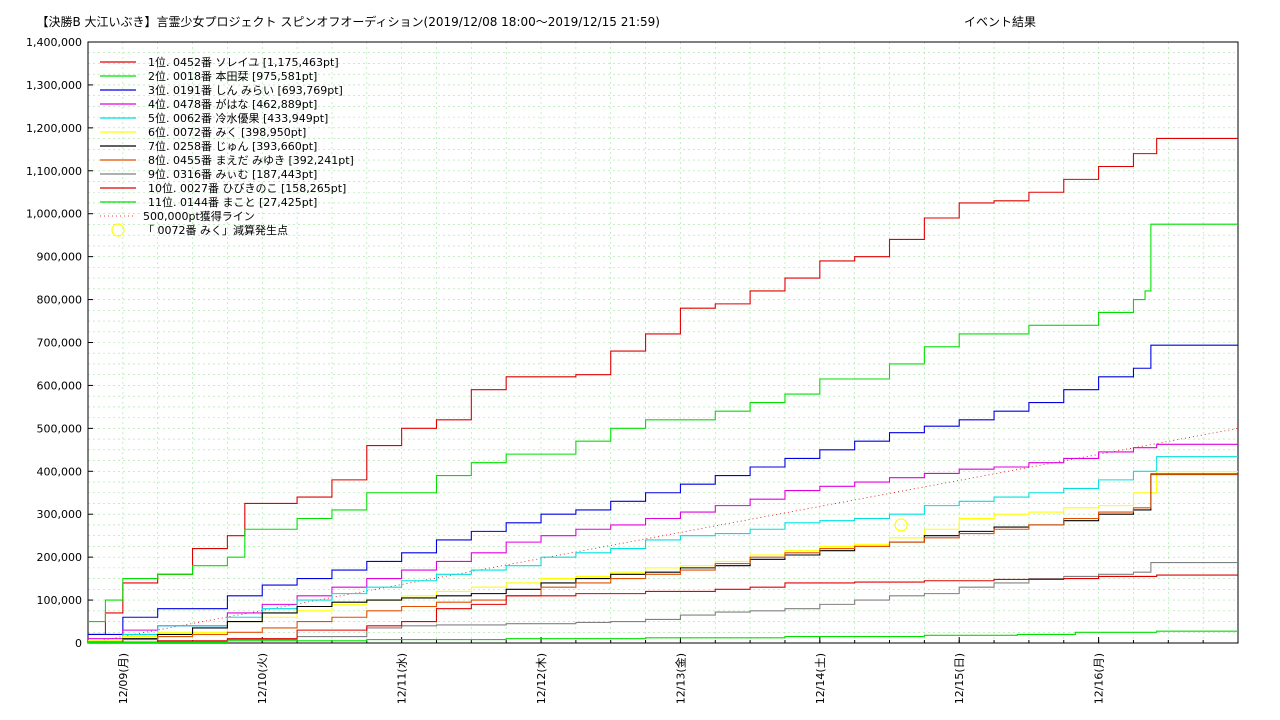 The image size is (1280, 720). What do you see at coordinates (232, 76) in the screenshot?
I see `legend-label: 2位. 0018番 本田栞 [975,581pt]` at bounding box center [232, 76].